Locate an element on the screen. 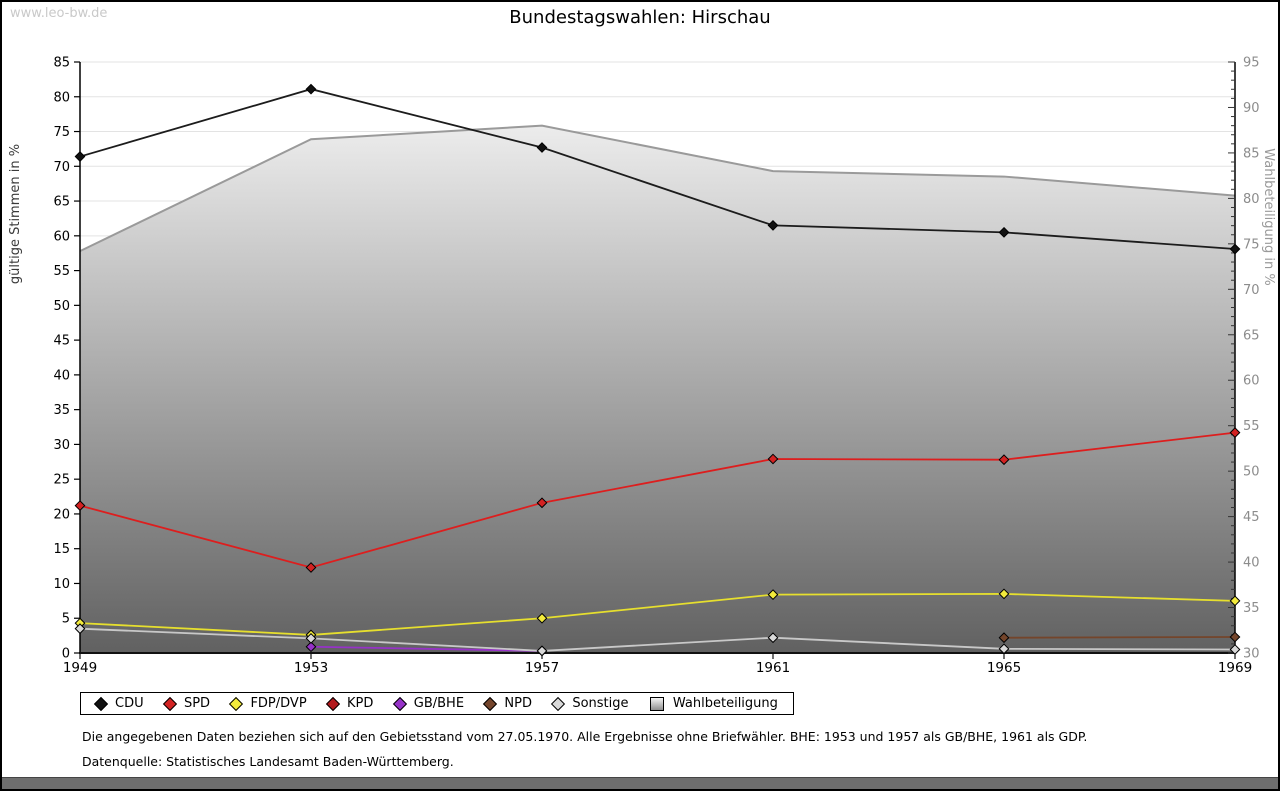 The height and width of the screenshot is (791, 1280). legend-item-cdu: CDU is located at coordinates (118, 703).